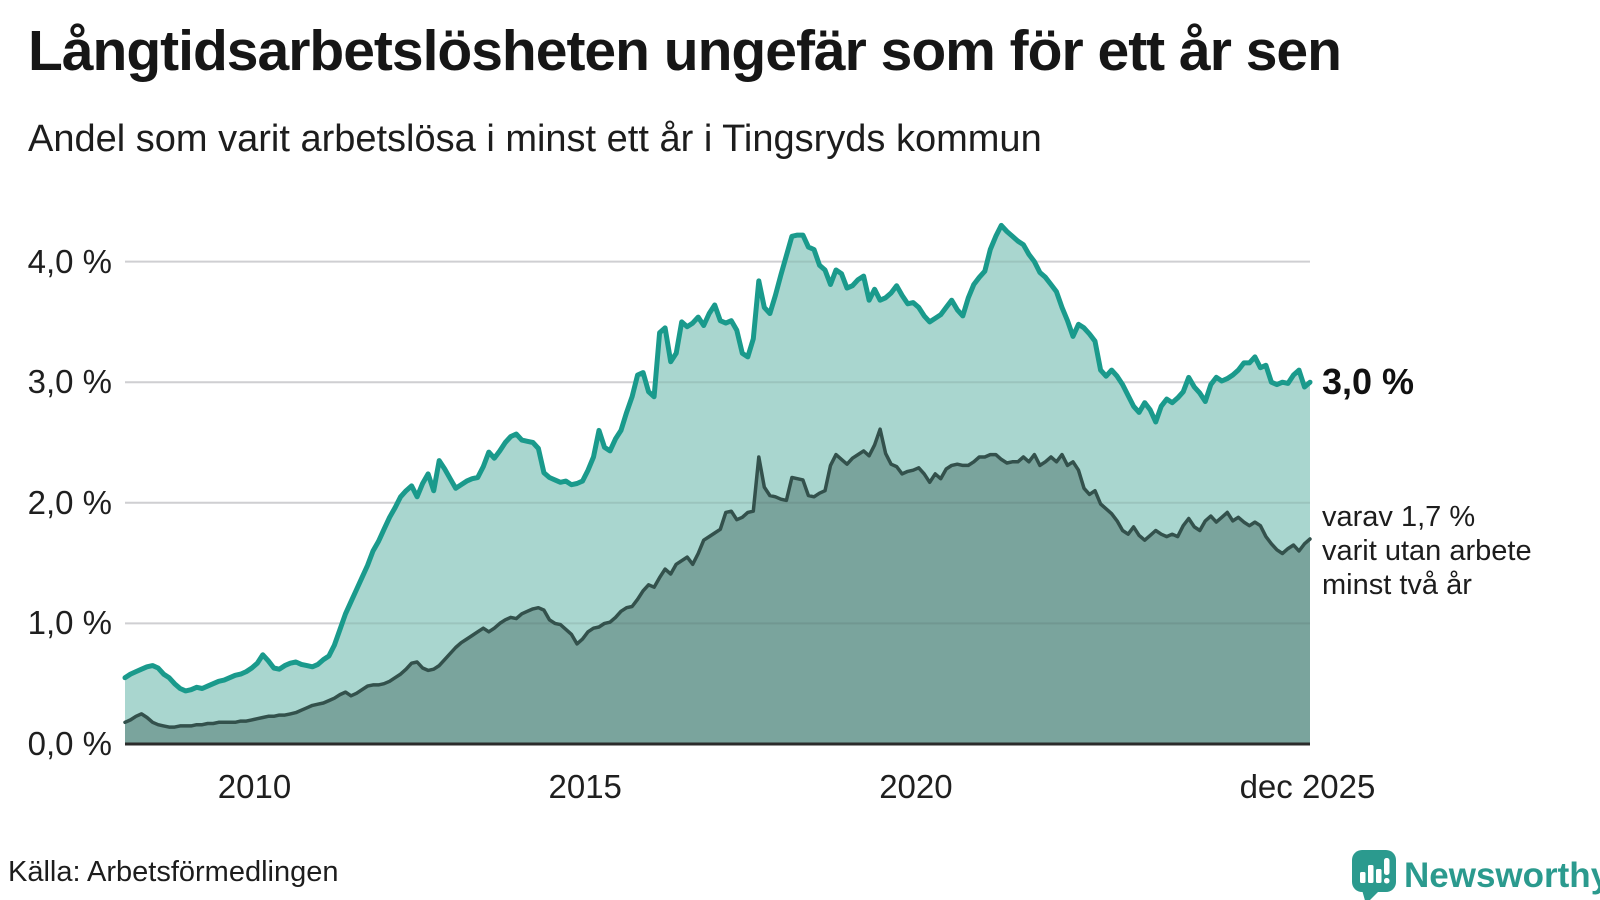  I want to click on y-tick-3: 3,0 %, so click(69, 382).